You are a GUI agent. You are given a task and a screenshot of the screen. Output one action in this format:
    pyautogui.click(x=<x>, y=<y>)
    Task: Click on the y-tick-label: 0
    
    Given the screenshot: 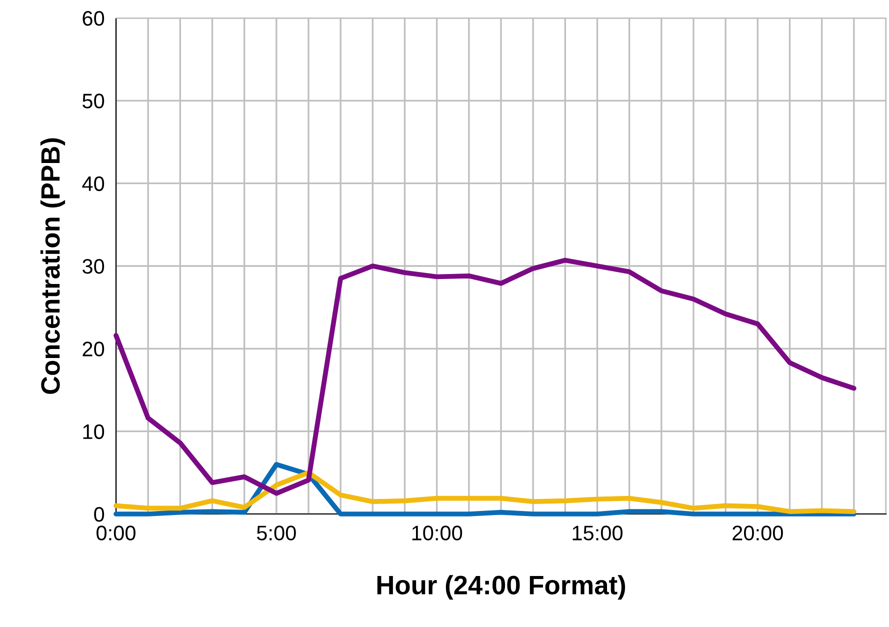 What is the action you would take?
    pyautogui.click(x=99, y=514)
    